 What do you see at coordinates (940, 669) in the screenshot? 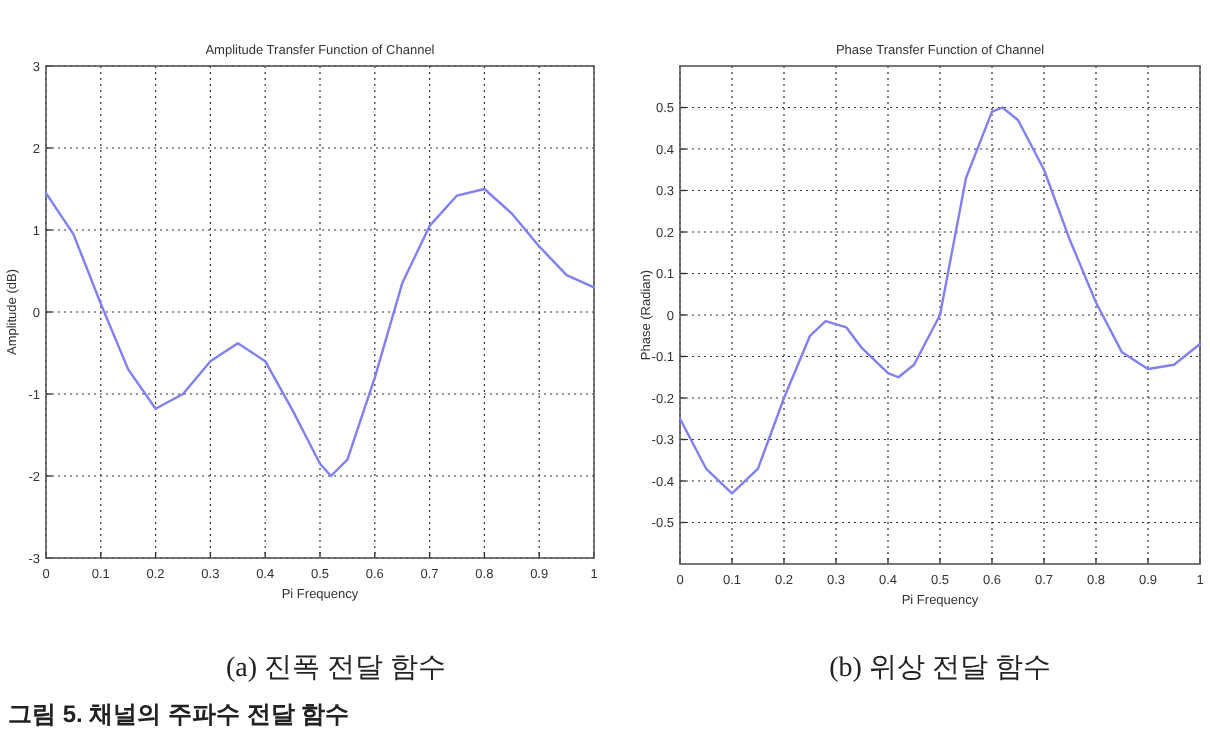
I see `text: (b) 위상 전달 함수` at bounding box center [940, 669].